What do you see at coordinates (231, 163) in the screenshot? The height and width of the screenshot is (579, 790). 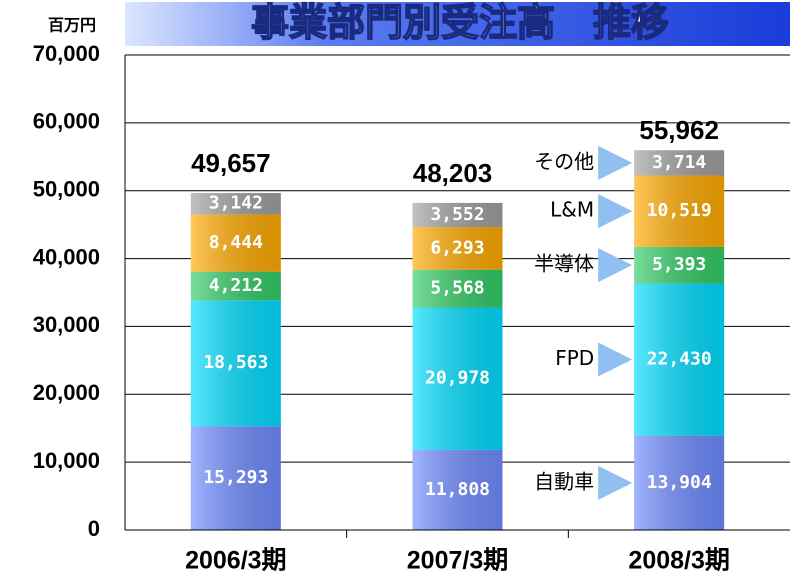 I see `total-label: 49,657` at bounding box center [231, 163].